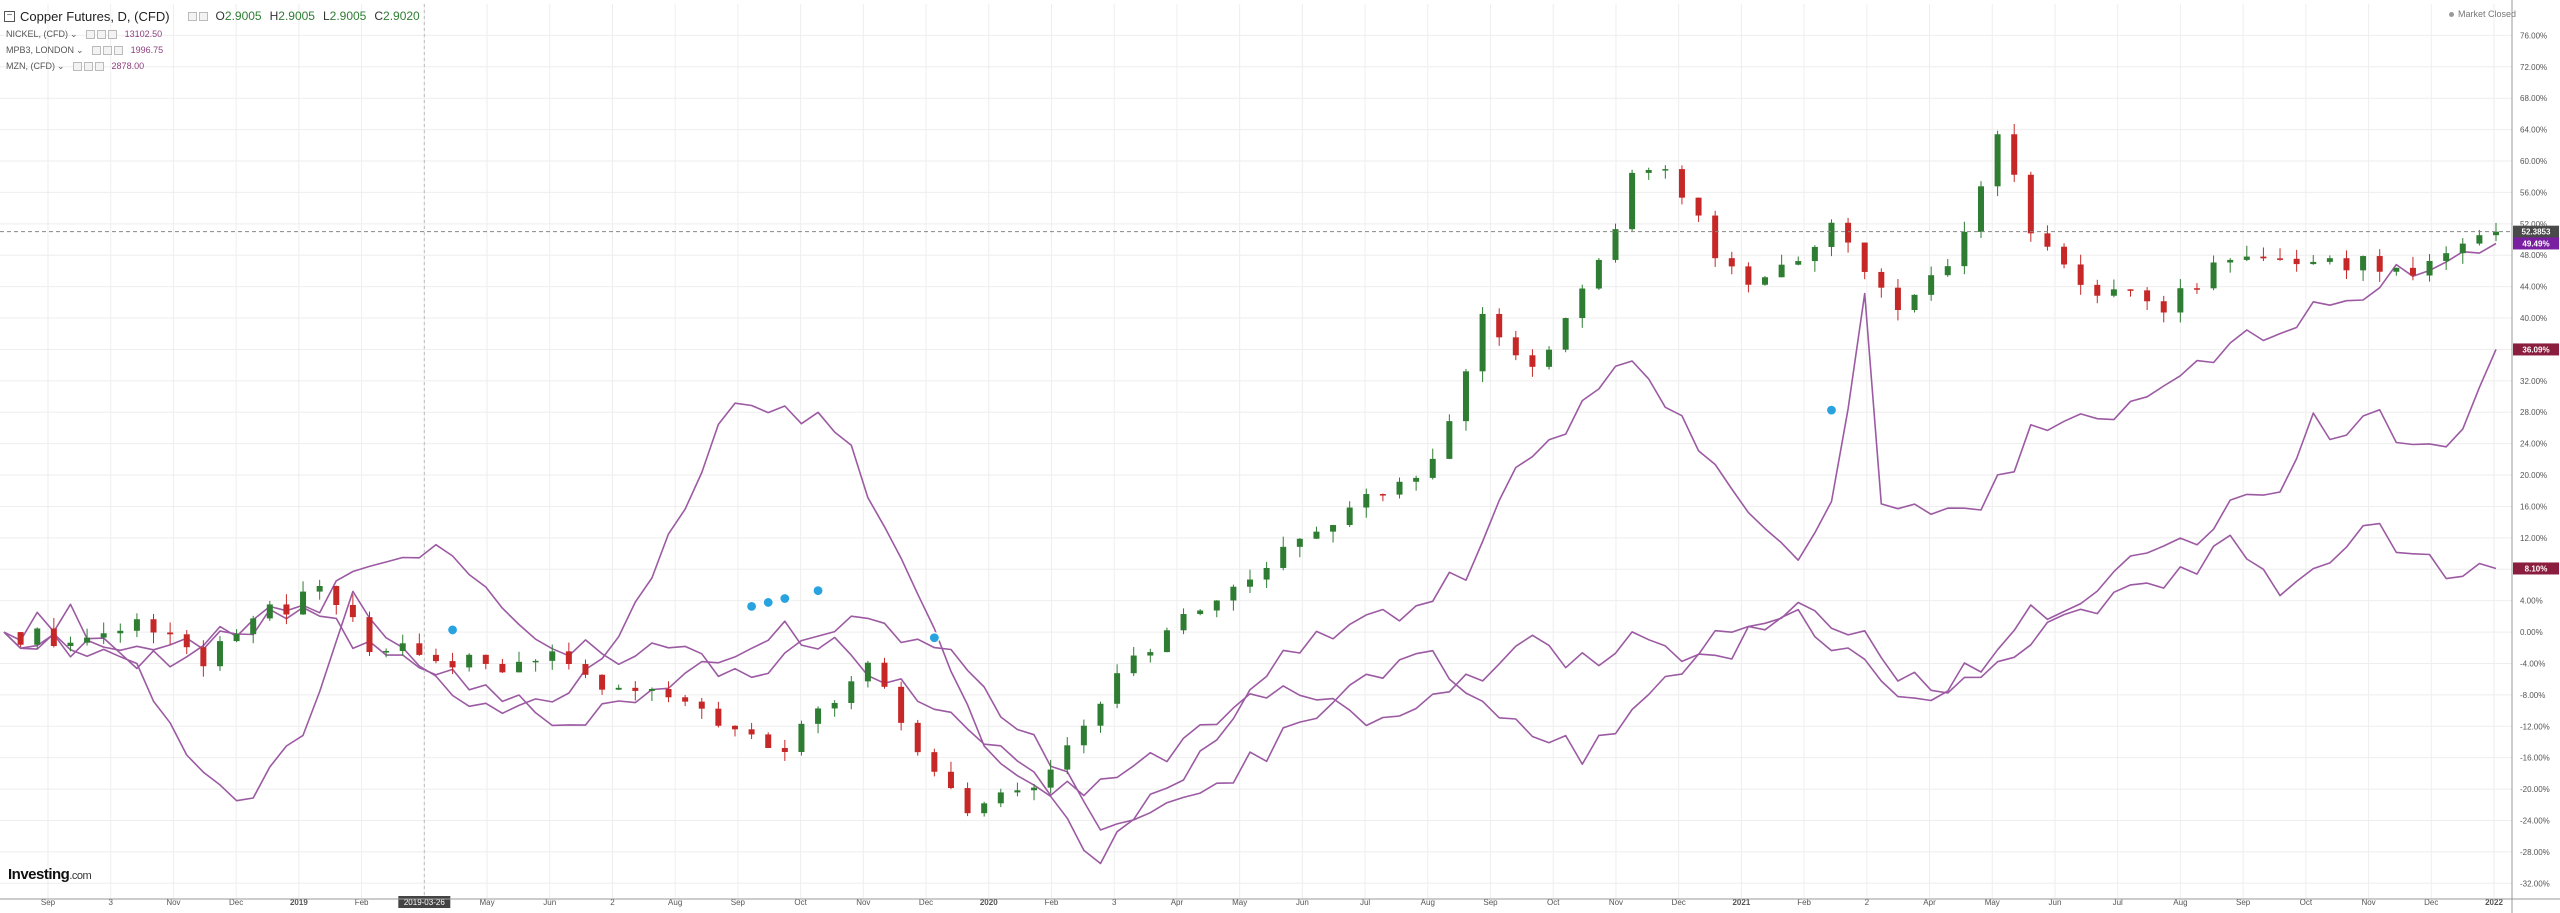 This screenshot has width=2560, height=913. Describe the element at coordinates (30, 66) in the screenshot. I see `mzn-series-title: MZN, (CFD)` at that location.